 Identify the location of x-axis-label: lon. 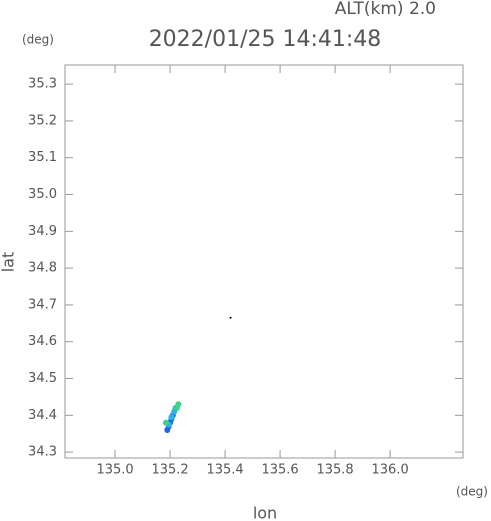
(265, 512).